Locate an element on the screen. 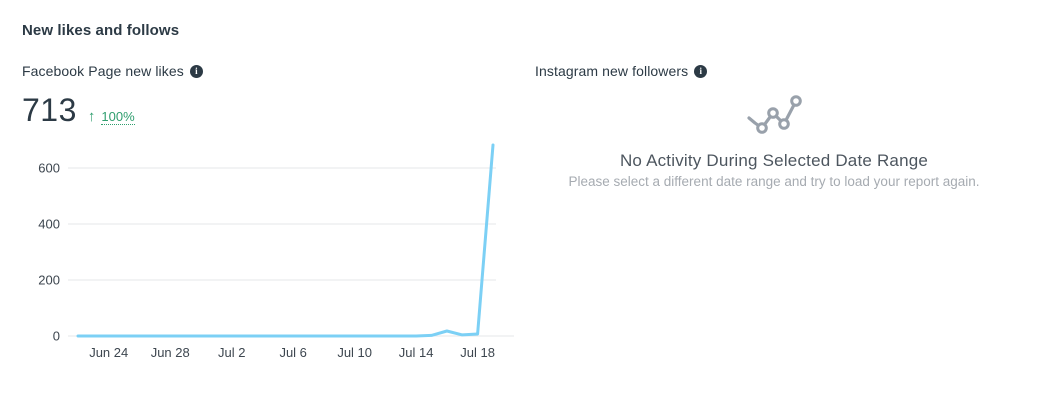  svg-text: Jul 14 is located at coordinates (416, 352).